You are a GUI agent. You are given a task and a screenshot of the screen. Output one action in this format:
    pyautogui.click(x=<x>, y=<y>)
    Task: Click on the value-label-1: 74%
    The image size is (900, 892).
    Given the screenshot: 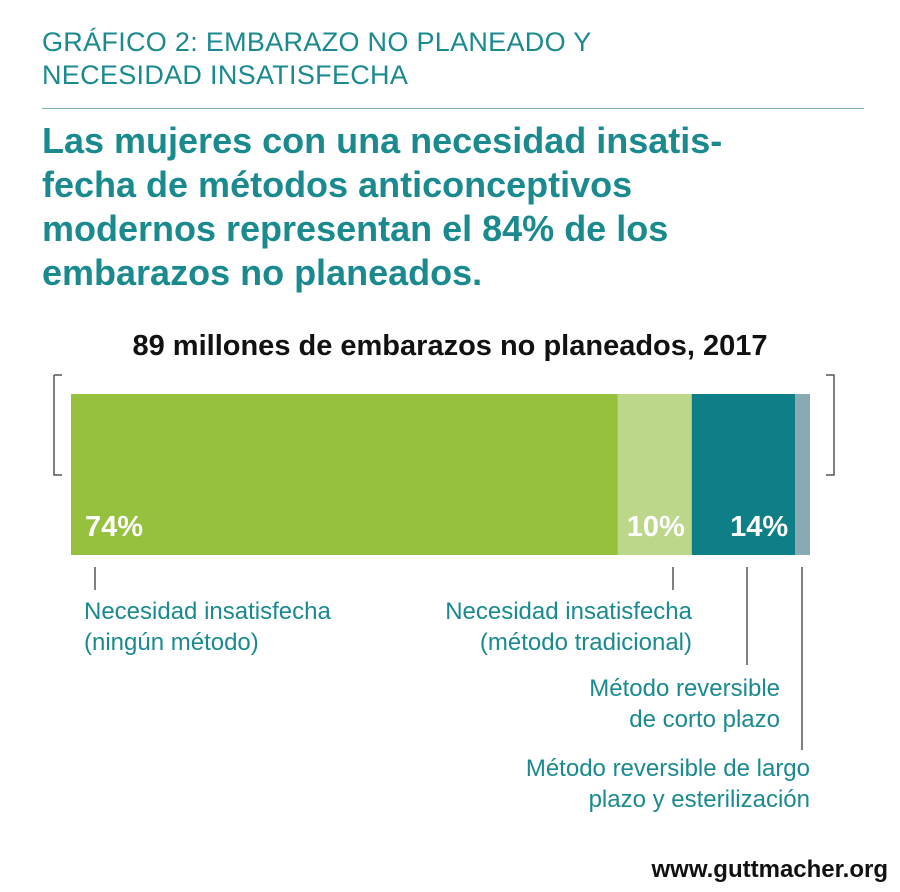 What is the action you would take?
    pyautogui.click(x=114, y=527)
    